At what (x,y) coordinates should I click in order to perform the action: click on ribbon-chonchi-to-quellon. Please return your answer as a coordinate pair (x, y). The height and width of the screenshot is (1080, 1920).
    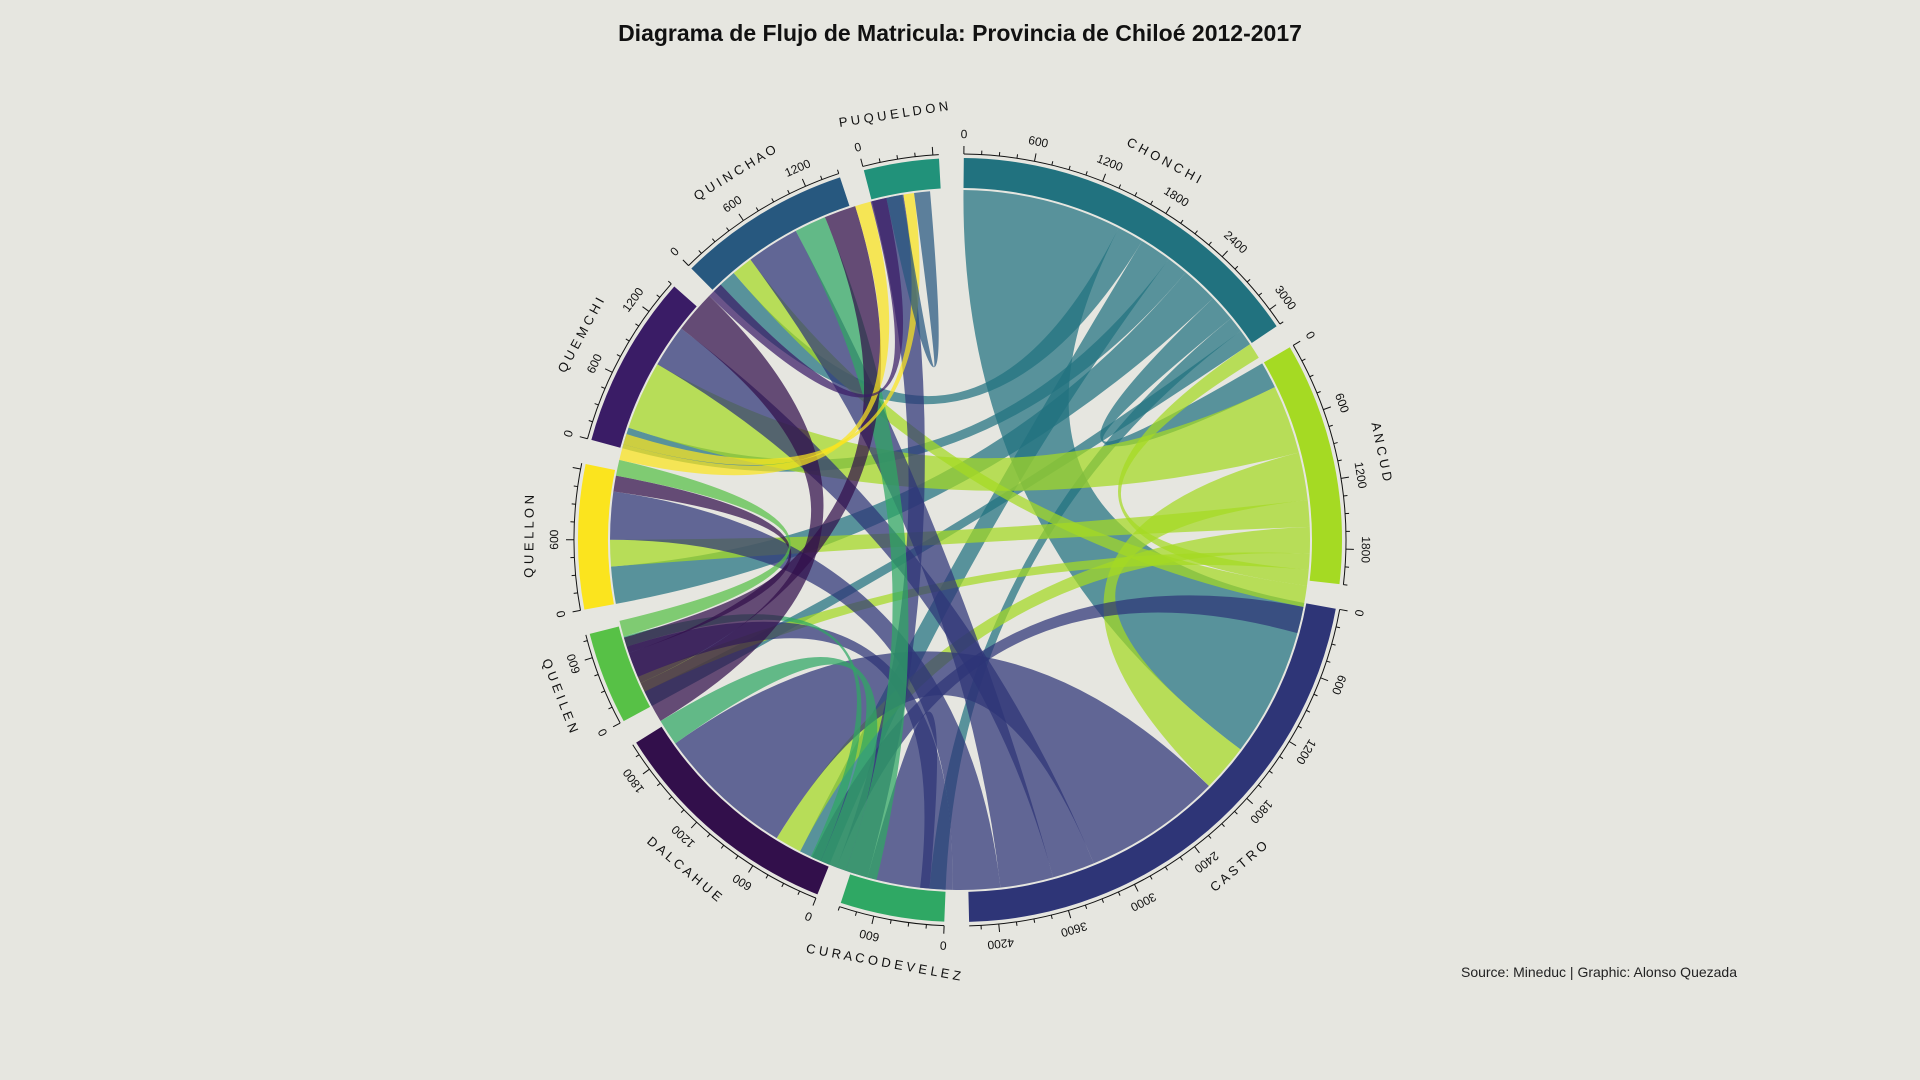
    Looking at the image, I should click on (912, 438).